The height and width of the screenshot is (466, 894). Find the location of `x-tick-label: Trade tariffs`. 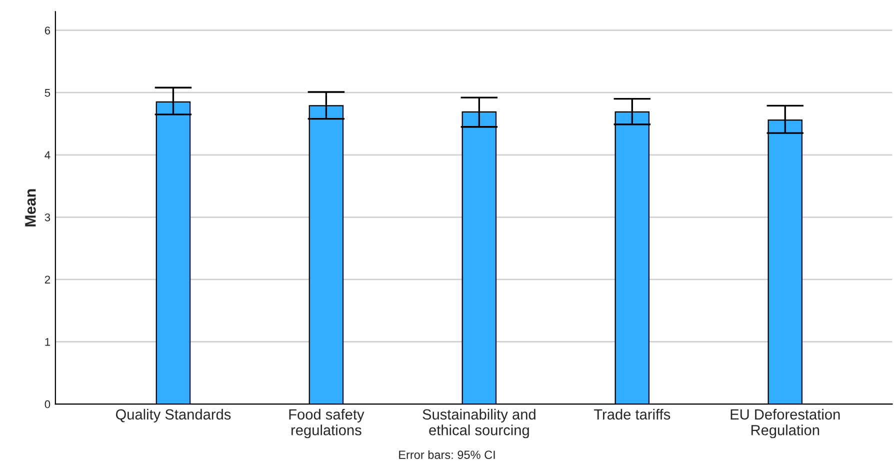

x-tick-label: Trade tariffs is located at coordinates (632, 414).